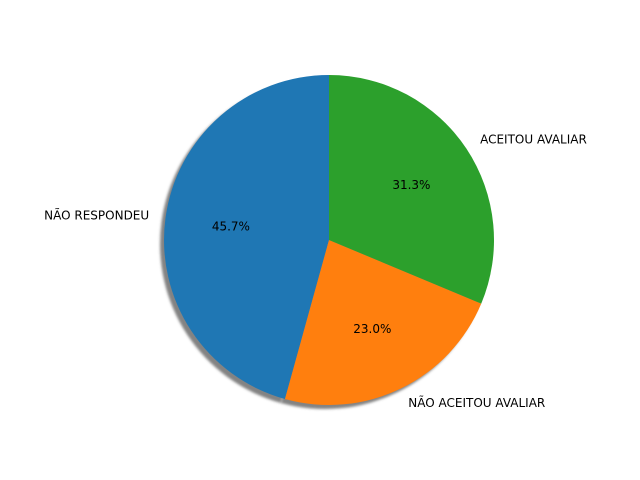  Describe the element at coordinates (372, 329) in the screenshot. I see `slice-percent-label: 23.0%` at that location.